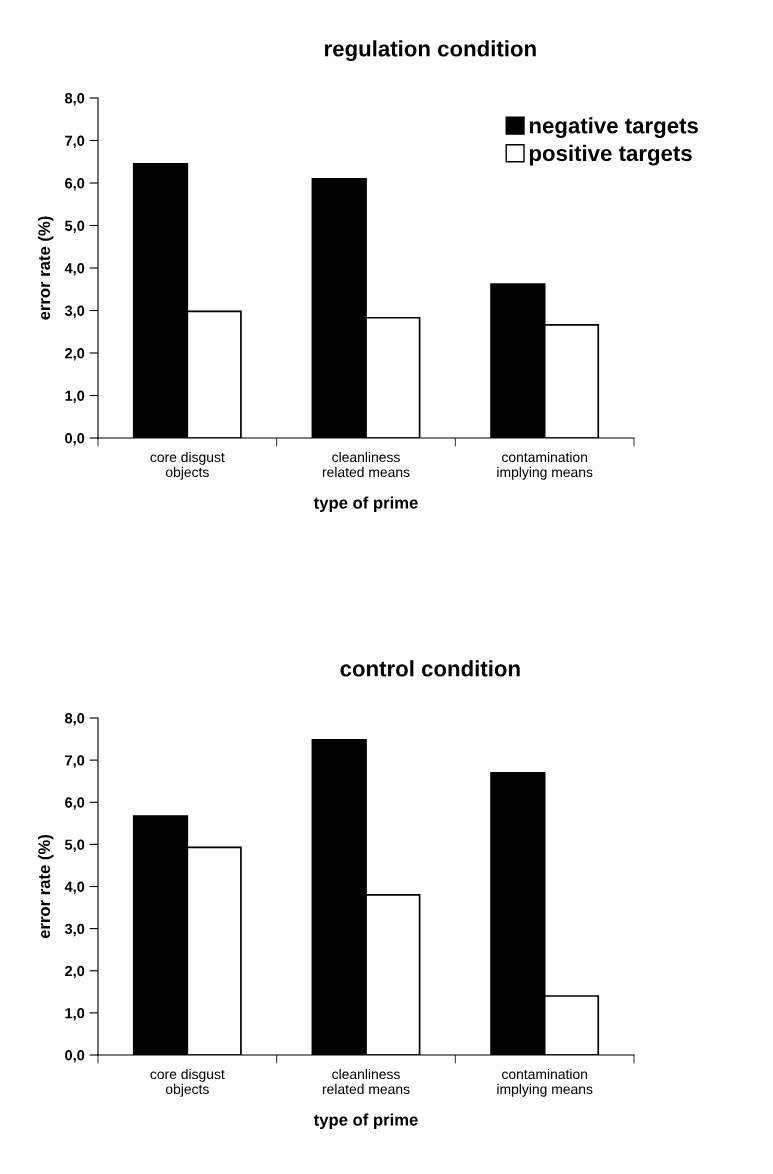  I want to click on chart-title: regulation condition, so click(430, 51).